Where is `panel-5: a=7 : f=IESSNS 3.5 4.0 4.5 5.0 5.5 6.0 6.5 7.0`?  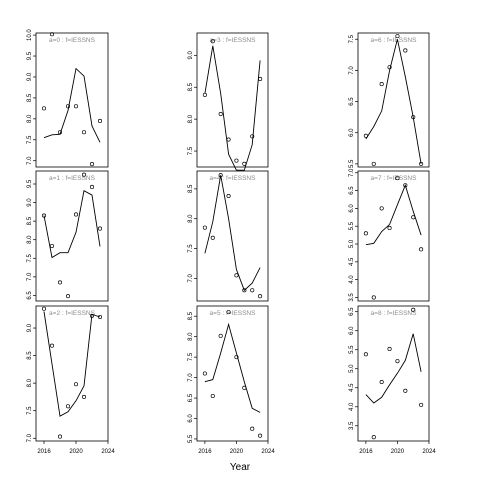 panel-5: a=7 : f=IESSNS 3.5 4.0 4.5 5.0 5.5 6.0 6.5 7.0 is located at coordinates (389, 235).